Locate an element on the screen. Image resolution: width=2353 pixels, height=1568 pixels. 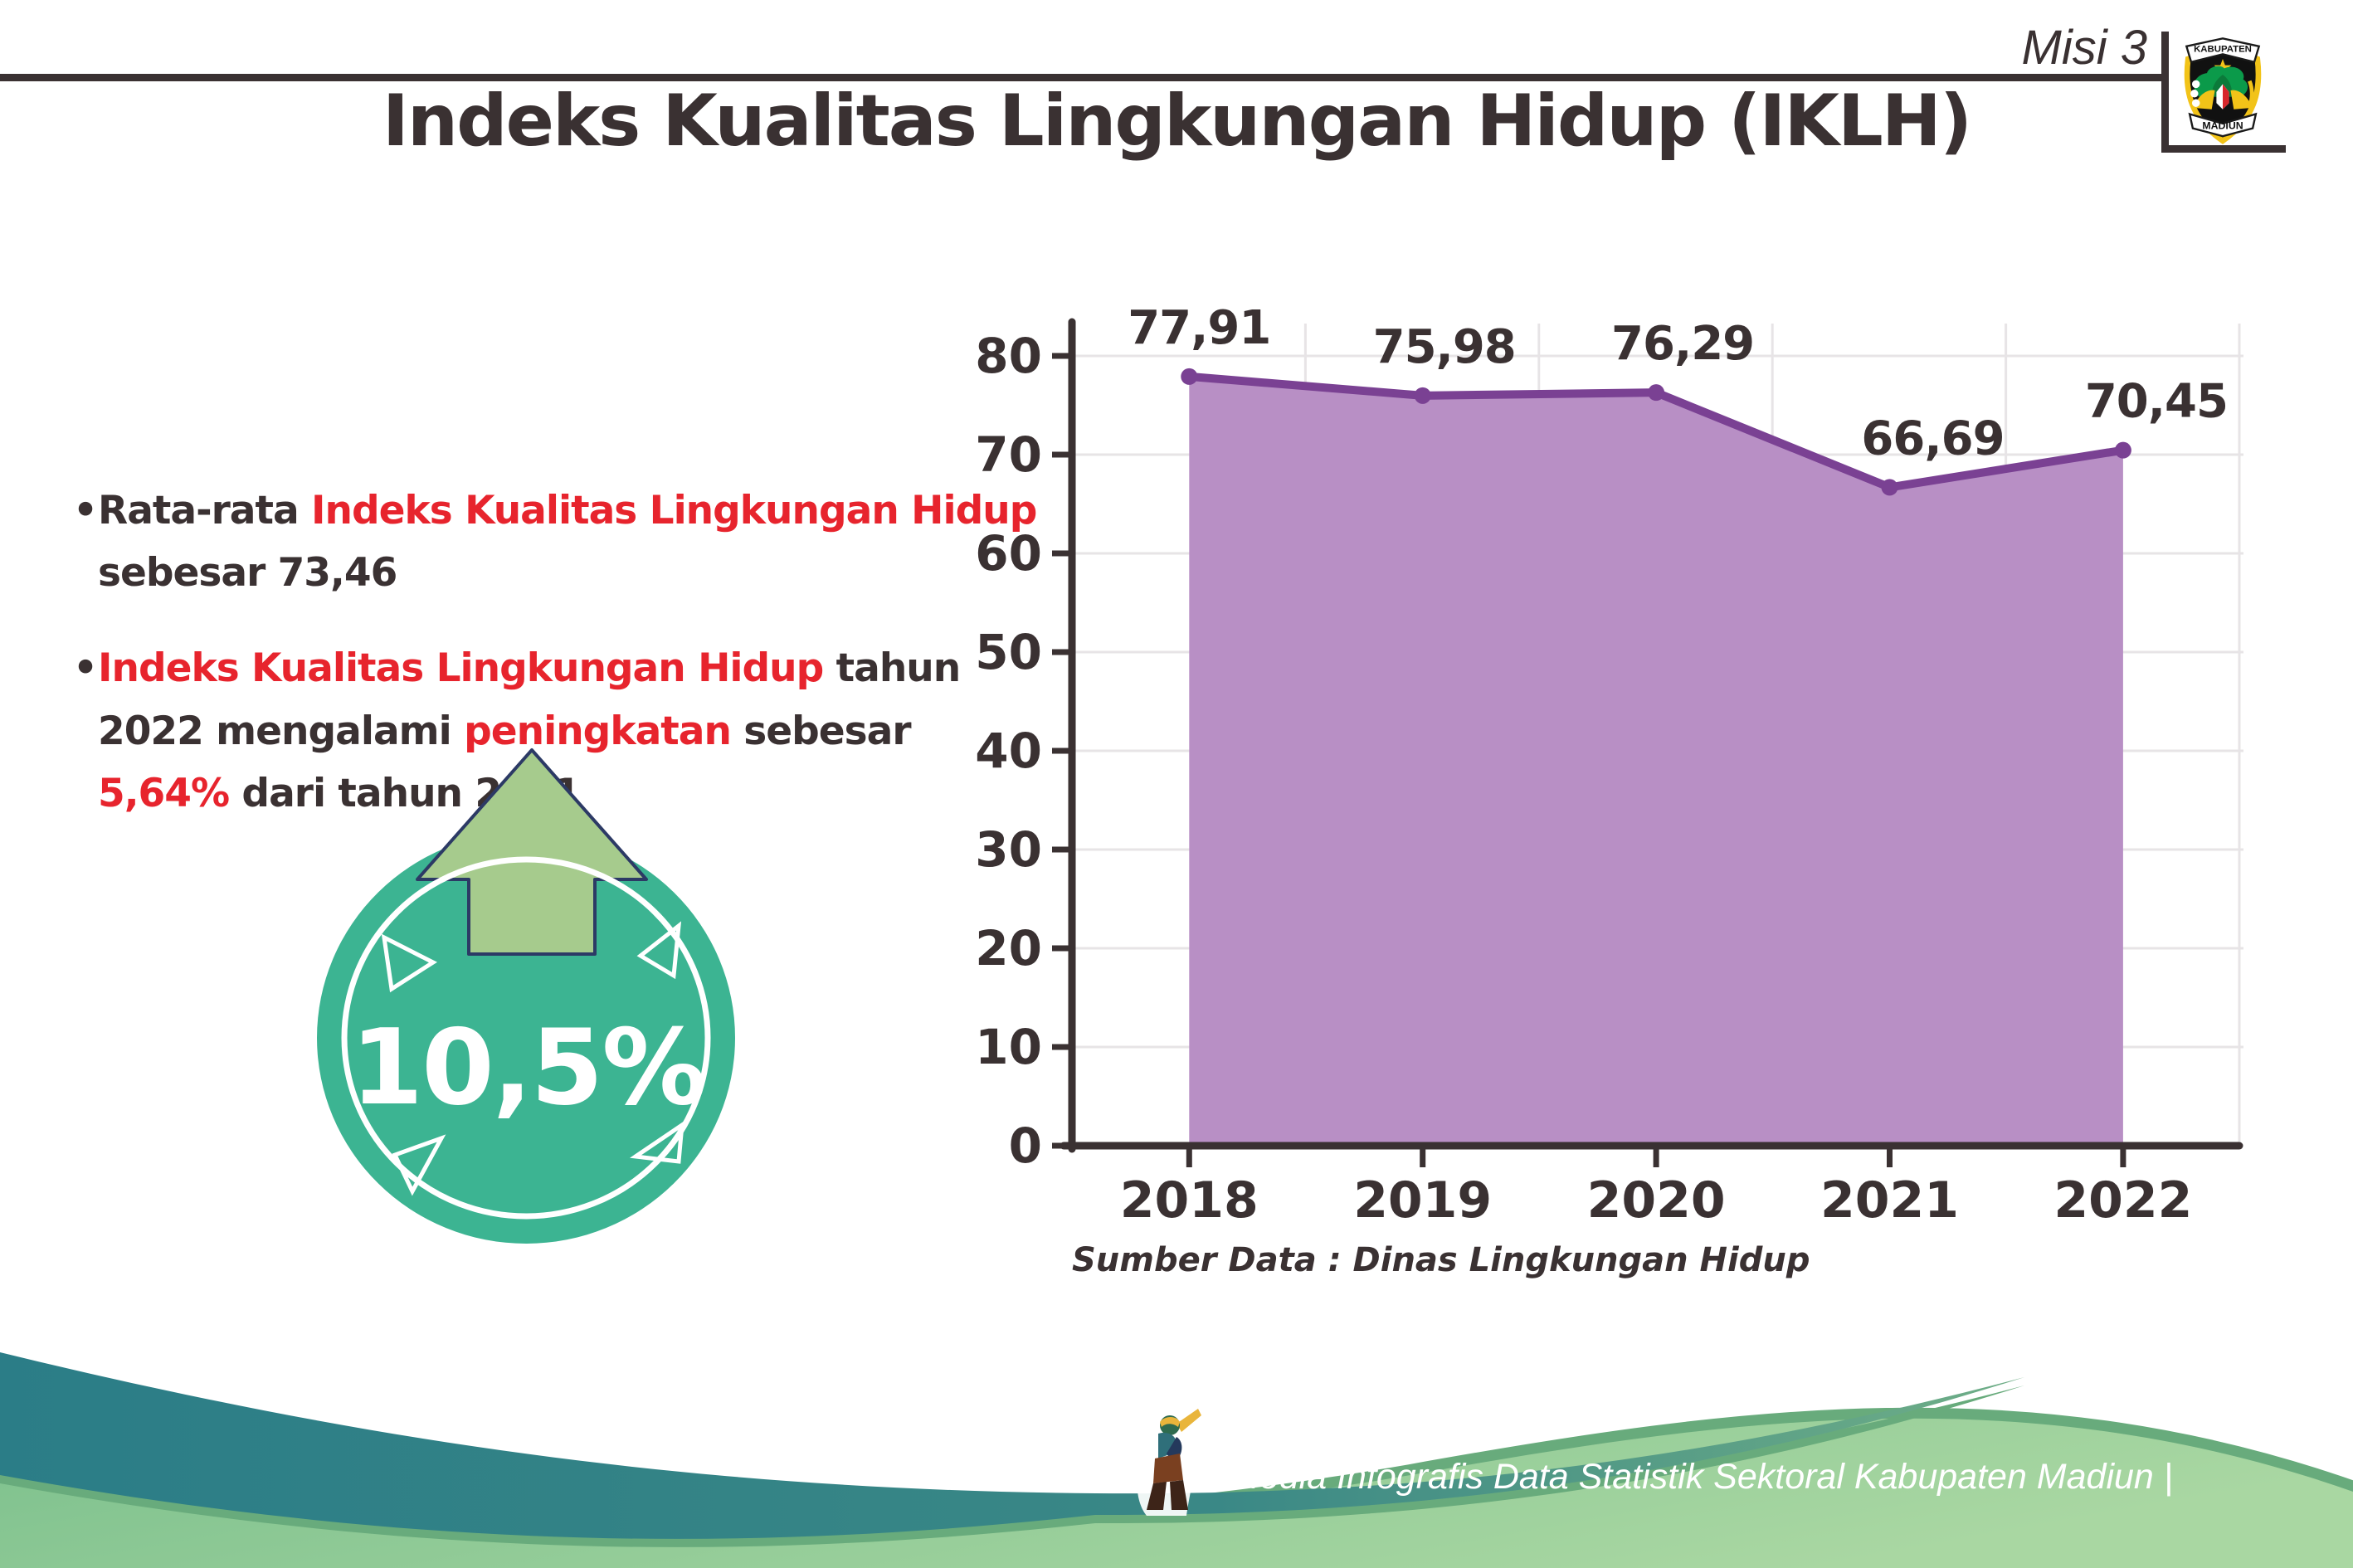
data-label-2020: 76,29 is located at coordinates (1682, 344).